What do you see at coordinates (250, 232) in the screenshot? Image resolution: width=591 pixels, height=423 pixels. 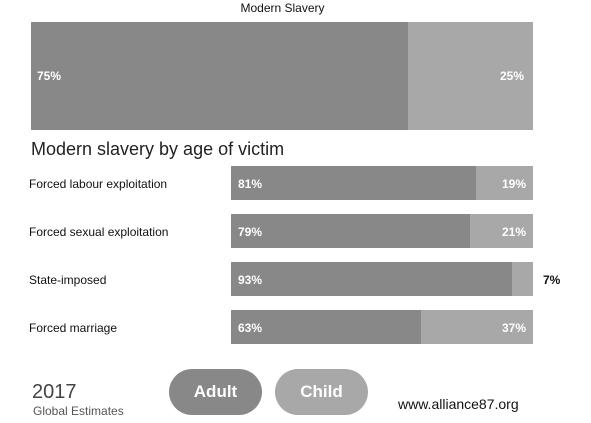 I see `row-adult-percent-label: 79%` at bounding box center [250, 232].